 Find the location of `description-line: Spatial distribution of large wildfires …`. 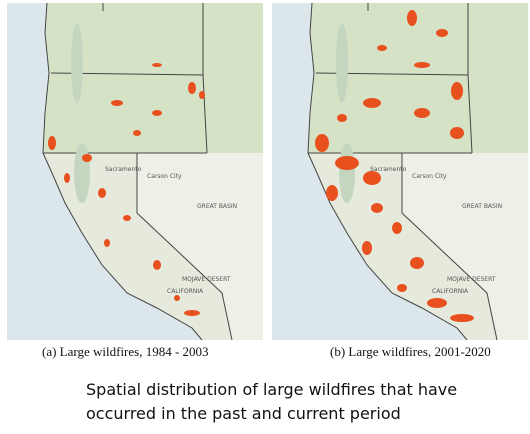

description-line: Spatial distribution of large wildfires … is located at coordinates (272, 389).